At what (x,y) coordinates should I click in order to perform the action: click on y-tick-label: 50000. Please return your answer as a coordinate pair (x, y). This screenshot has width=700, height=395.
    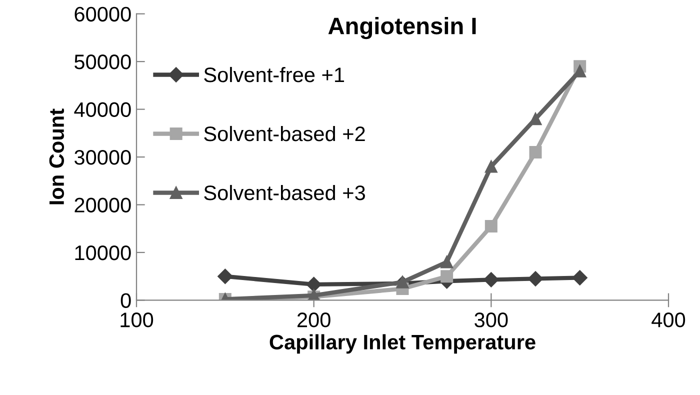
    Looking at the image, I should click on (102, 62).